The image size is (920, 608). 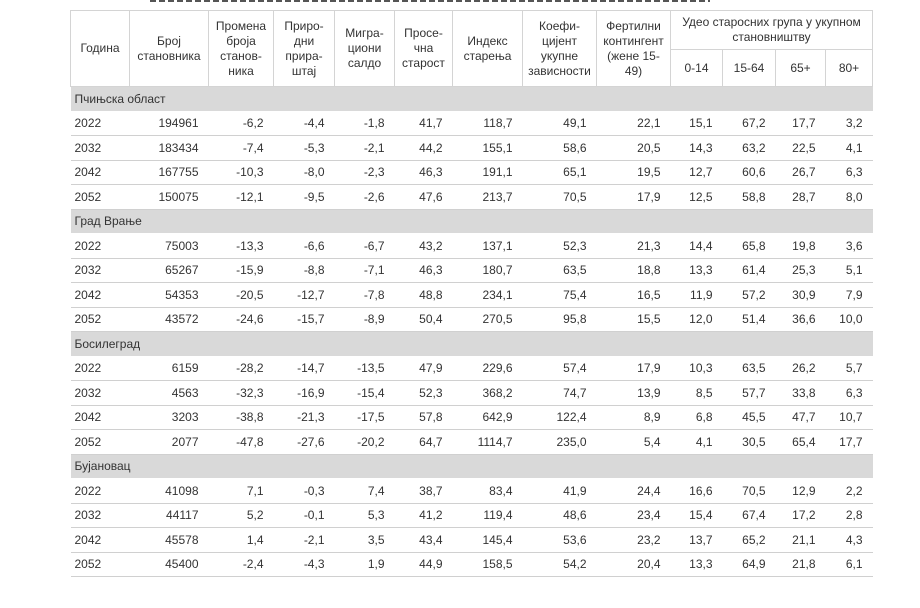 I want to click on value-cell: 41,7, so click(x=423, y=123).